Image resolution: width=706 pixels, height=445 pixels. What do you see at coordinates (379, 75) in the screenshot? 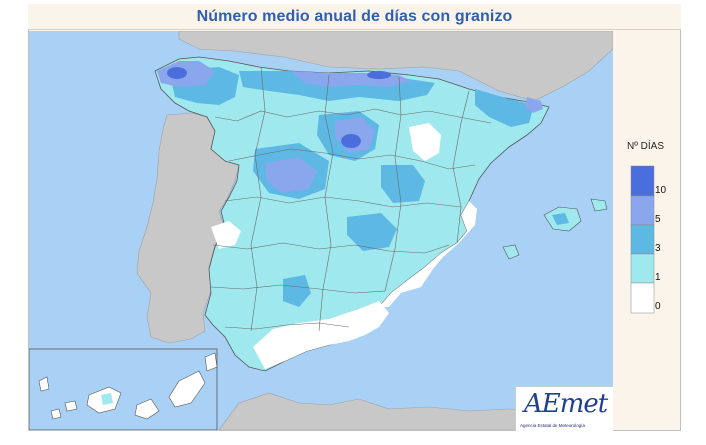
I see `zone-10-coast` at bounding box center [379, 75].